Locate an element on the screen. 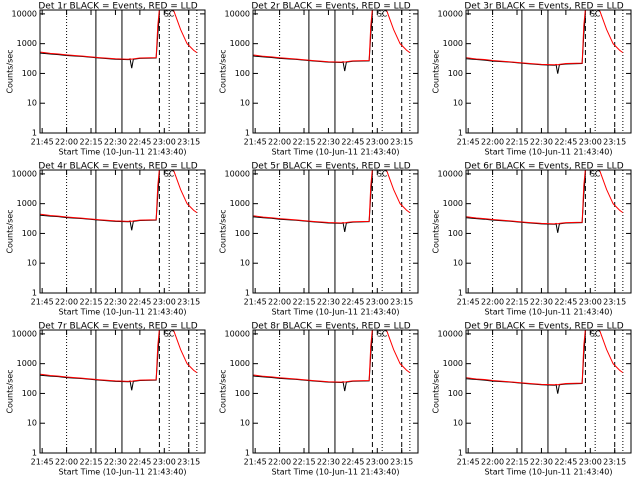 Image resolution: width=640 pixels, height=480 pixels. chart-title: Det 2r BLACK = Events, RED = LLD is located at coordinates (330, 7).